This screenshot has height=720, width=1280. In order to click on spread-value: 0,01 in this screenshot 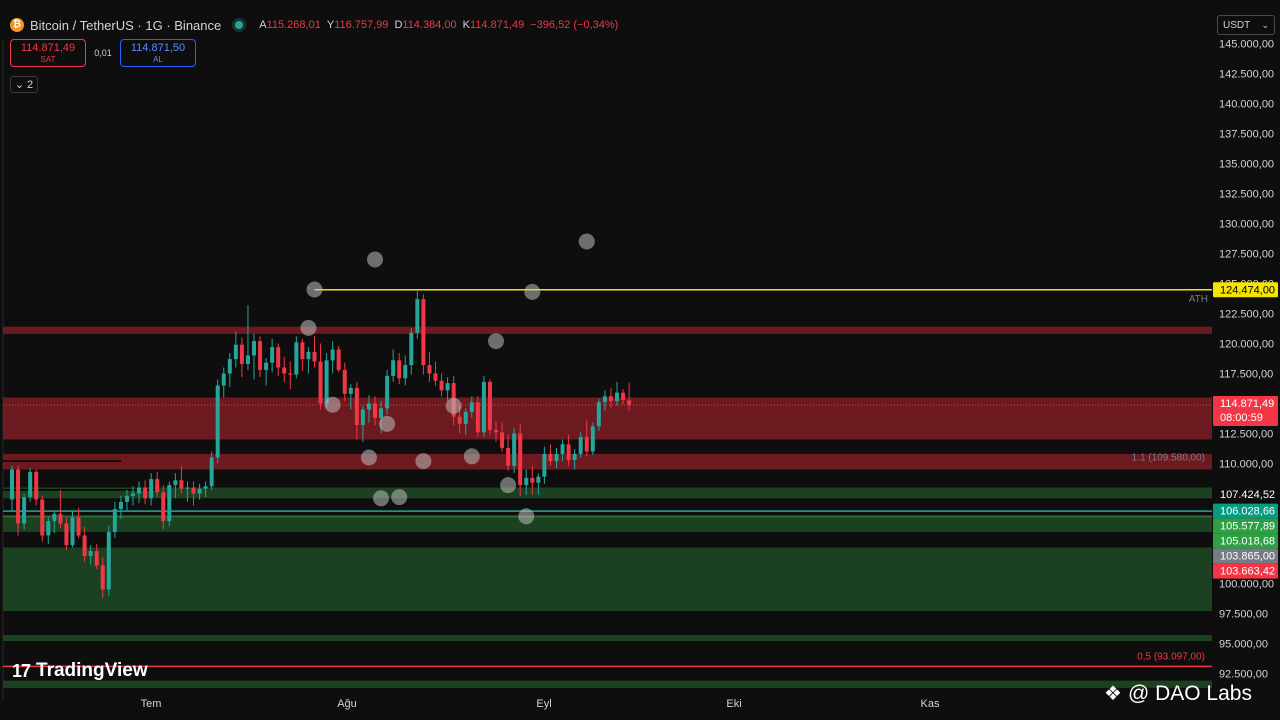, I will do `click(103, 53)`.